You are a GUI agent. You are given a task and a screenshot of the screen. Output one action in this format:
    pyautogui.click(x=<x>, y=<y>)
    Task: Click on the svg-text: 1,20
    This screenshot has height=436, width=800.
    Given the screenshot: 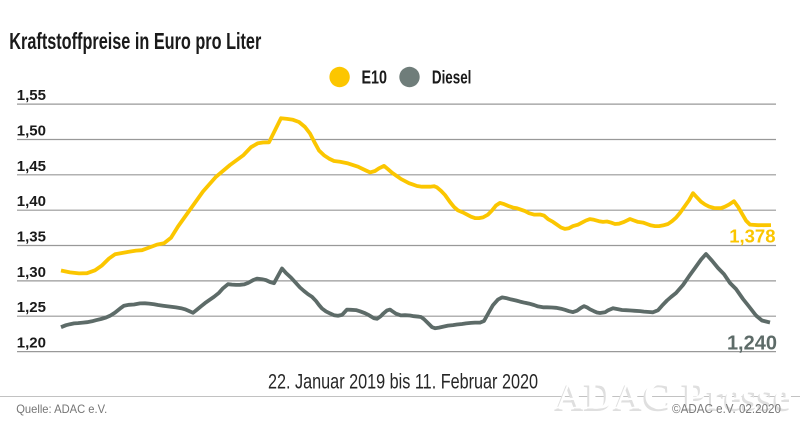 What is the action you would take?
    pyautogui.click(x=31, y=343)
    